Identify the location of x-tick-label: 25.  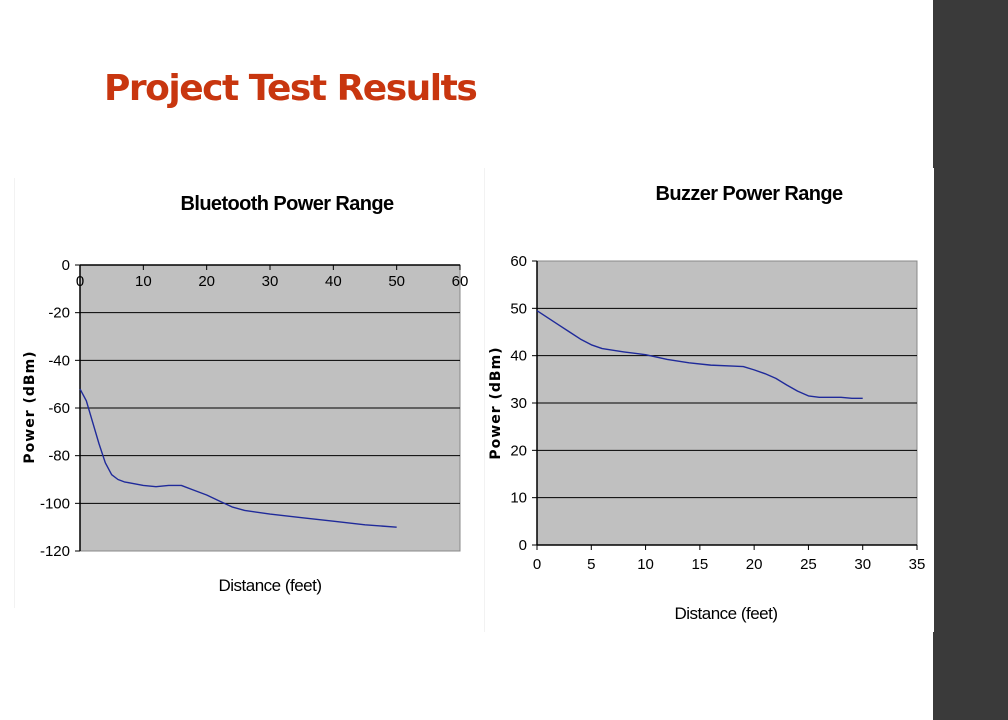
(808, 564).